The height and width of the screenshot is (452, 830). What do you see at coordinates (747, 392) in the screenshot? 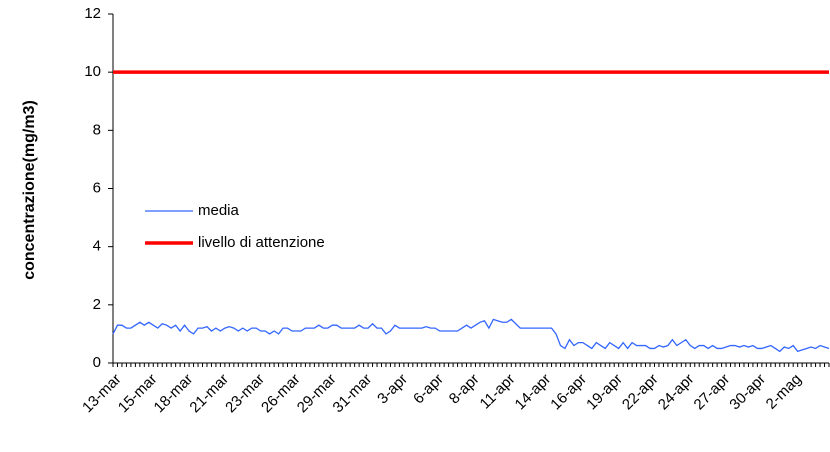
I see `x-tick-label: 30-apr` at bounding box center [747, 392].